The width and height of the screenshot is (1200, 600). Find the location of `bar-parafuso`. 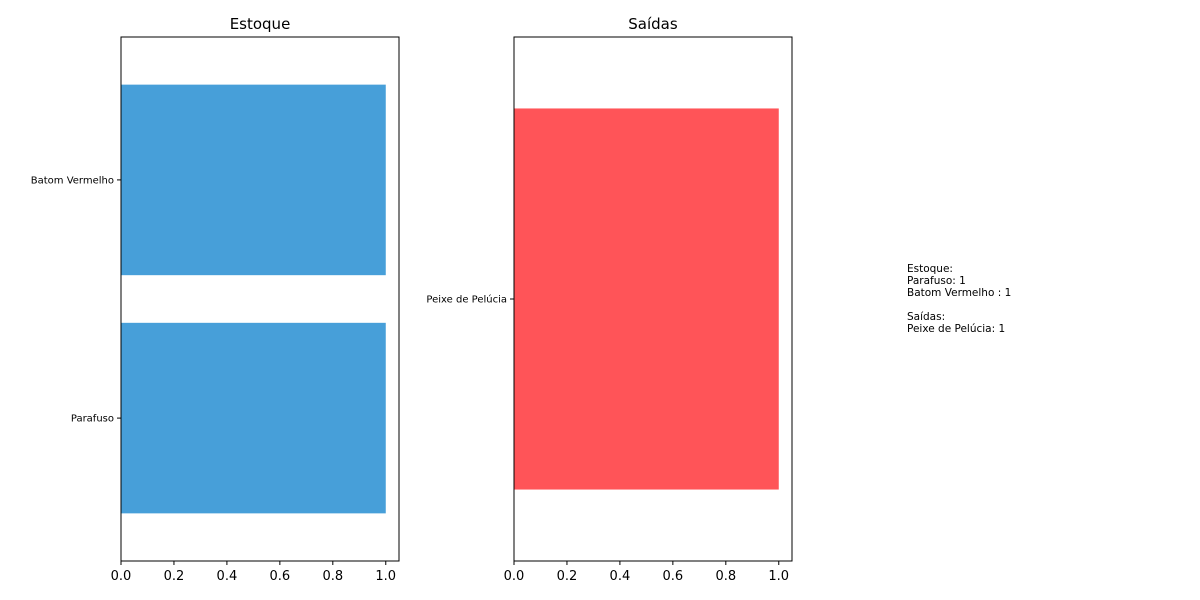

bar-parafuso is located at coordinates (253, 418).